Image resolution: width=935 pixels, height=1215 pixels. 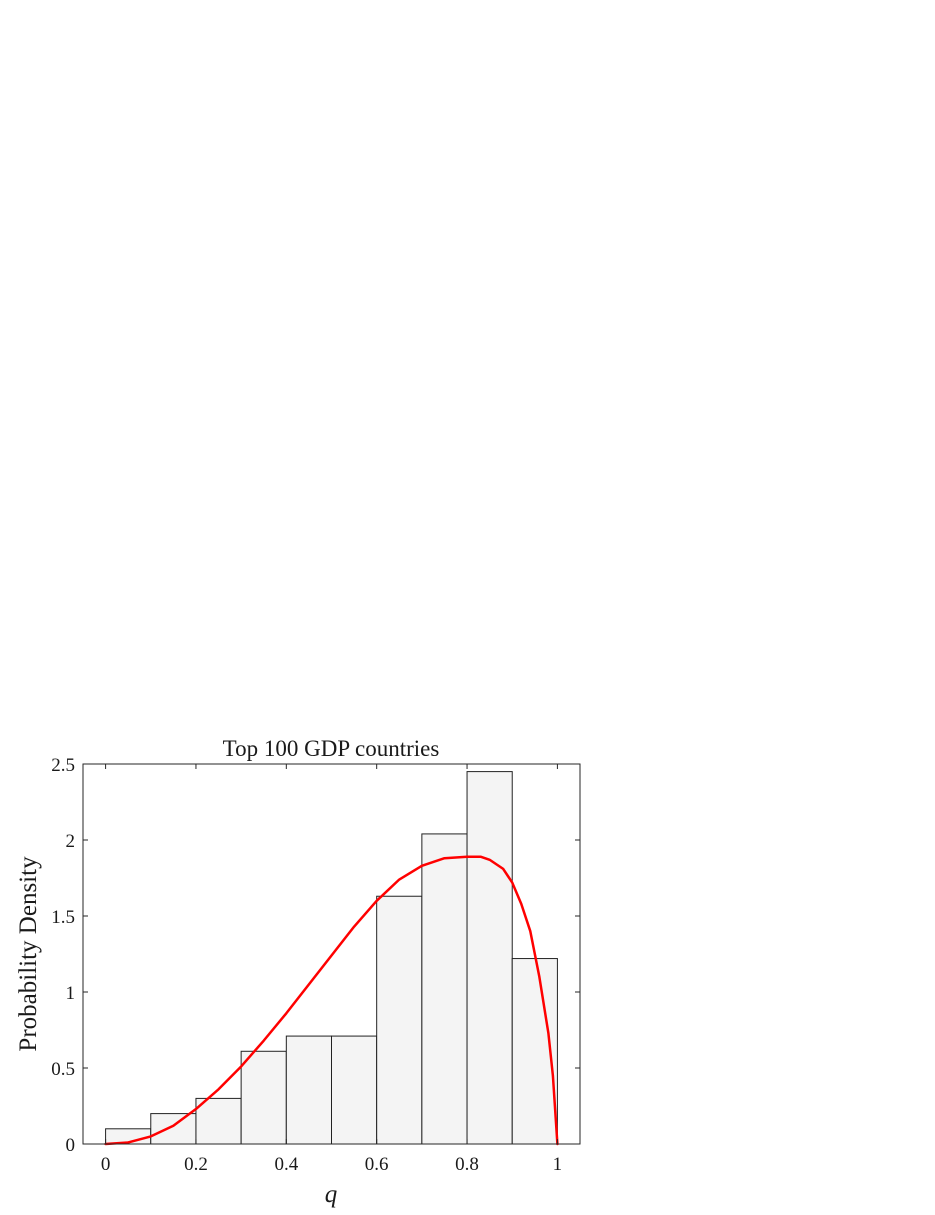 I want to click on y-tick-label: 2.5, so click(x=63, y=765).